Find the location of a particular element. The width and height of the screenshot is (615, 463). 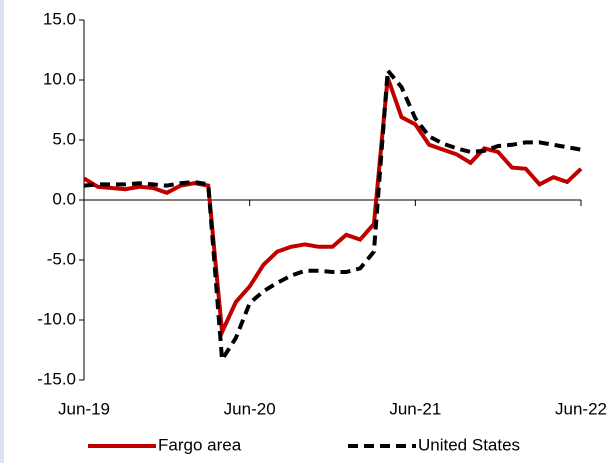

y-tick-label: -15.0 is located at coordinates (56, 378).